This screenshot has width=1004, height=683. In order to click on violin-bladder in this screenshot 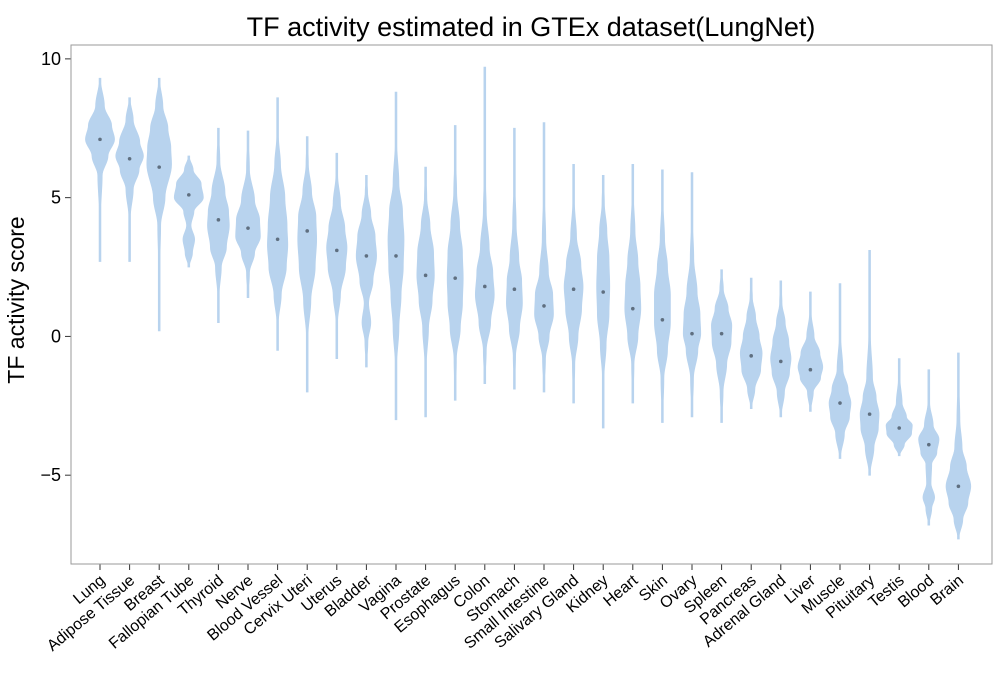, I will do `click(366, 271)`.